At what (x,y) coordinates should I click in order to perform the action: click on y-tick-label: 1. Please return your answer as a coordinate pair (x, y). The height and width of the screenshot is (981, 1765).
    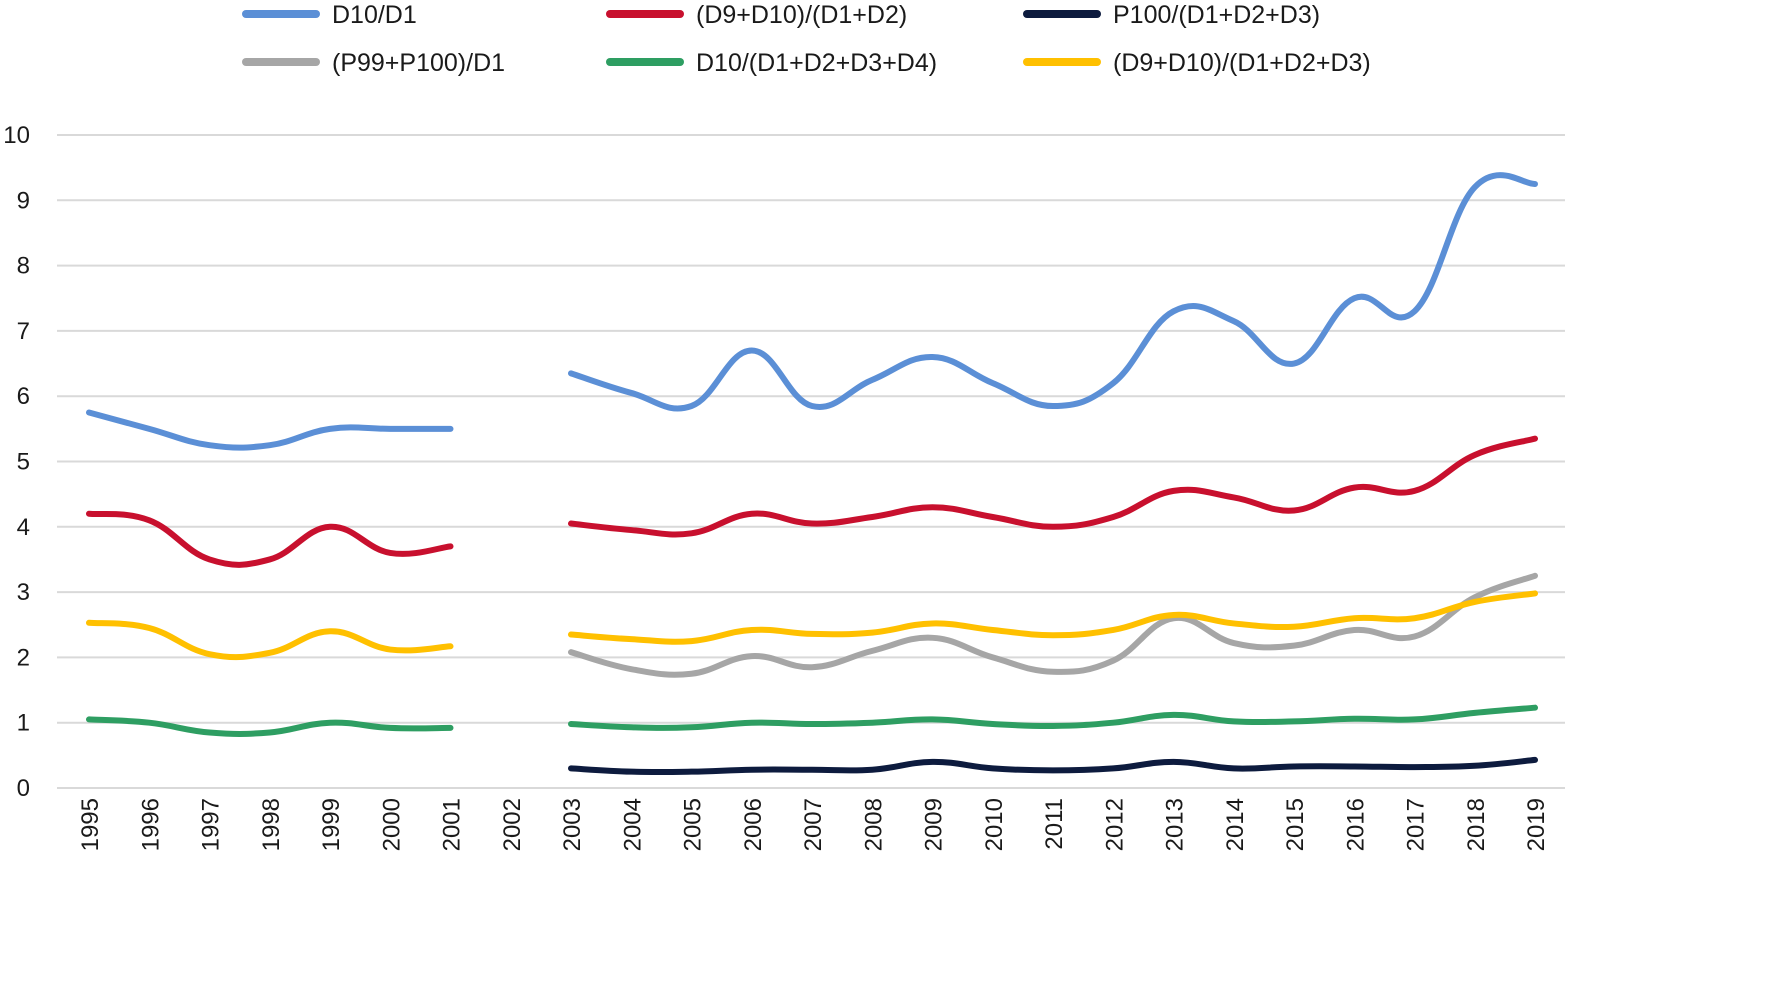
    Looking at the image, I should click on (23, 723).